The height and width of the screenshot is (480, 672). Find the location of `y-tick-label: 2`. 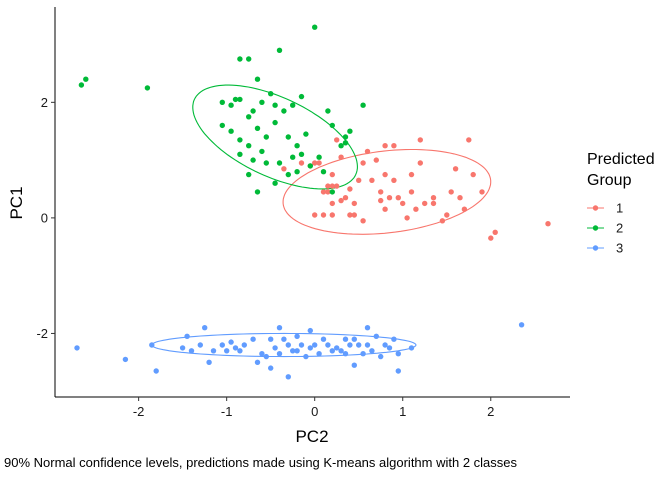

y-tick-label: 2 is located at coordinates (44, 102).